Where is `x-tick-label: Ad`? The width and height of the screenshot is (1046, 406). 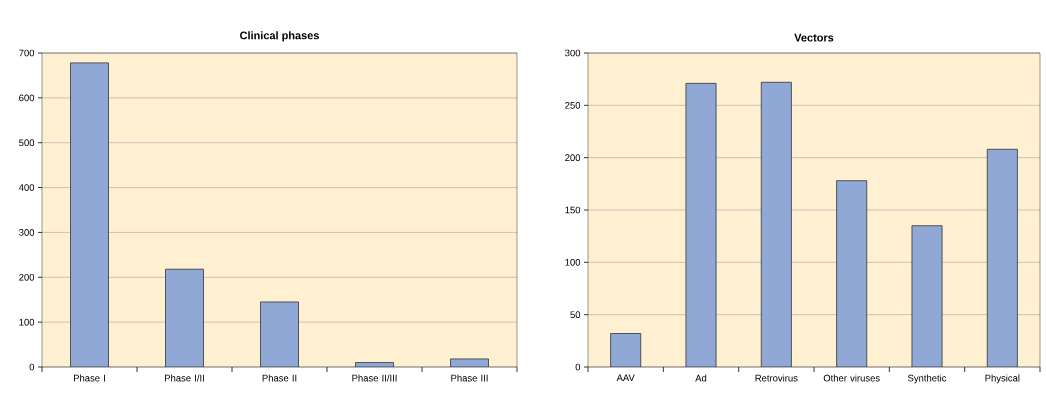
x-tick-label: Ad is located at coordinates (701, 378).